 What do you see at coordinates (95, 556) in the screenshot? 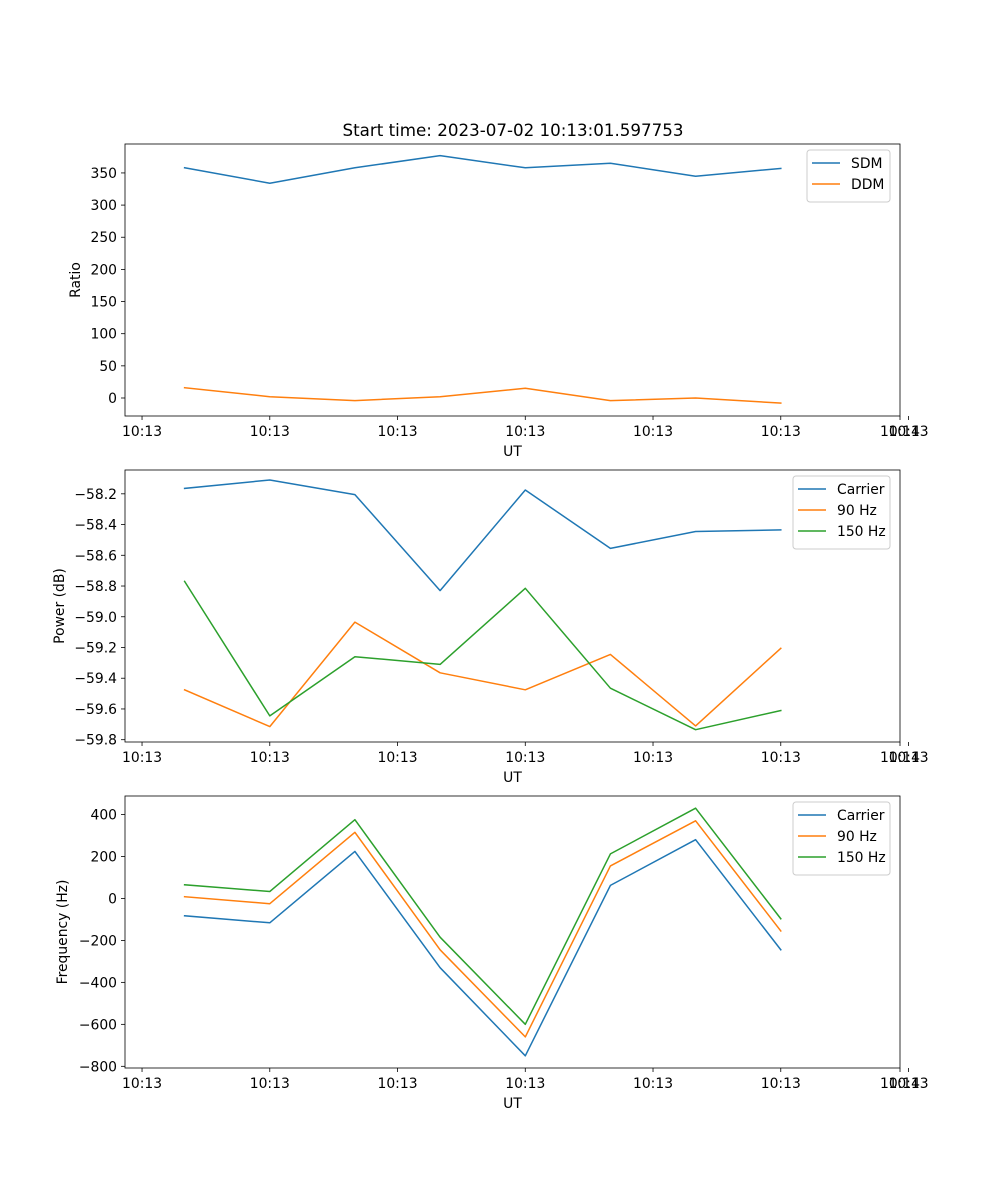
I see `y-tick-label: −58.6` at bounding box center [95, 556].